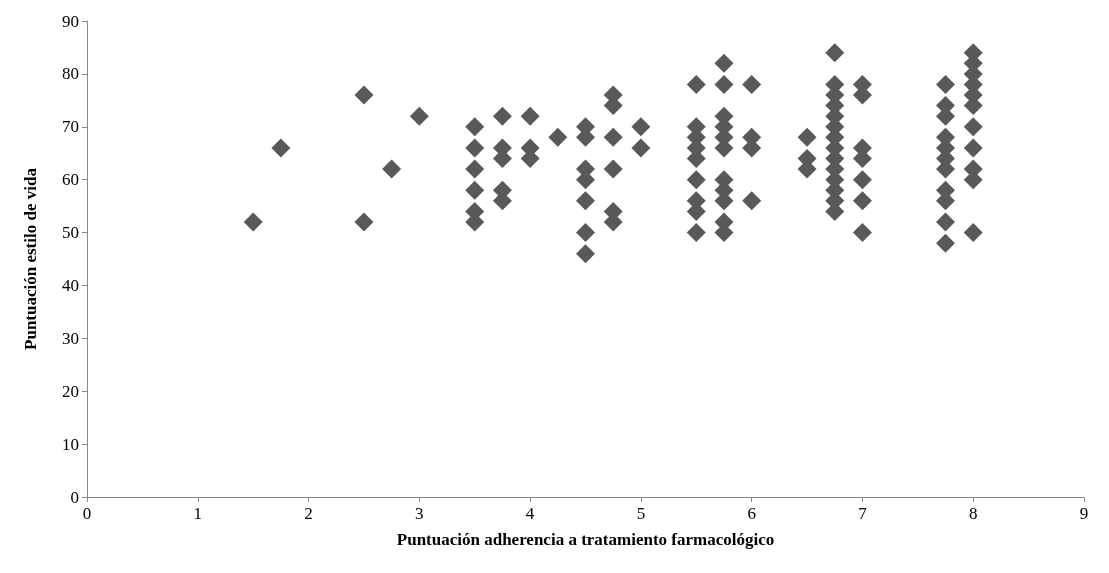  I want to click on x-tick-label: 4, so click(530, 513).